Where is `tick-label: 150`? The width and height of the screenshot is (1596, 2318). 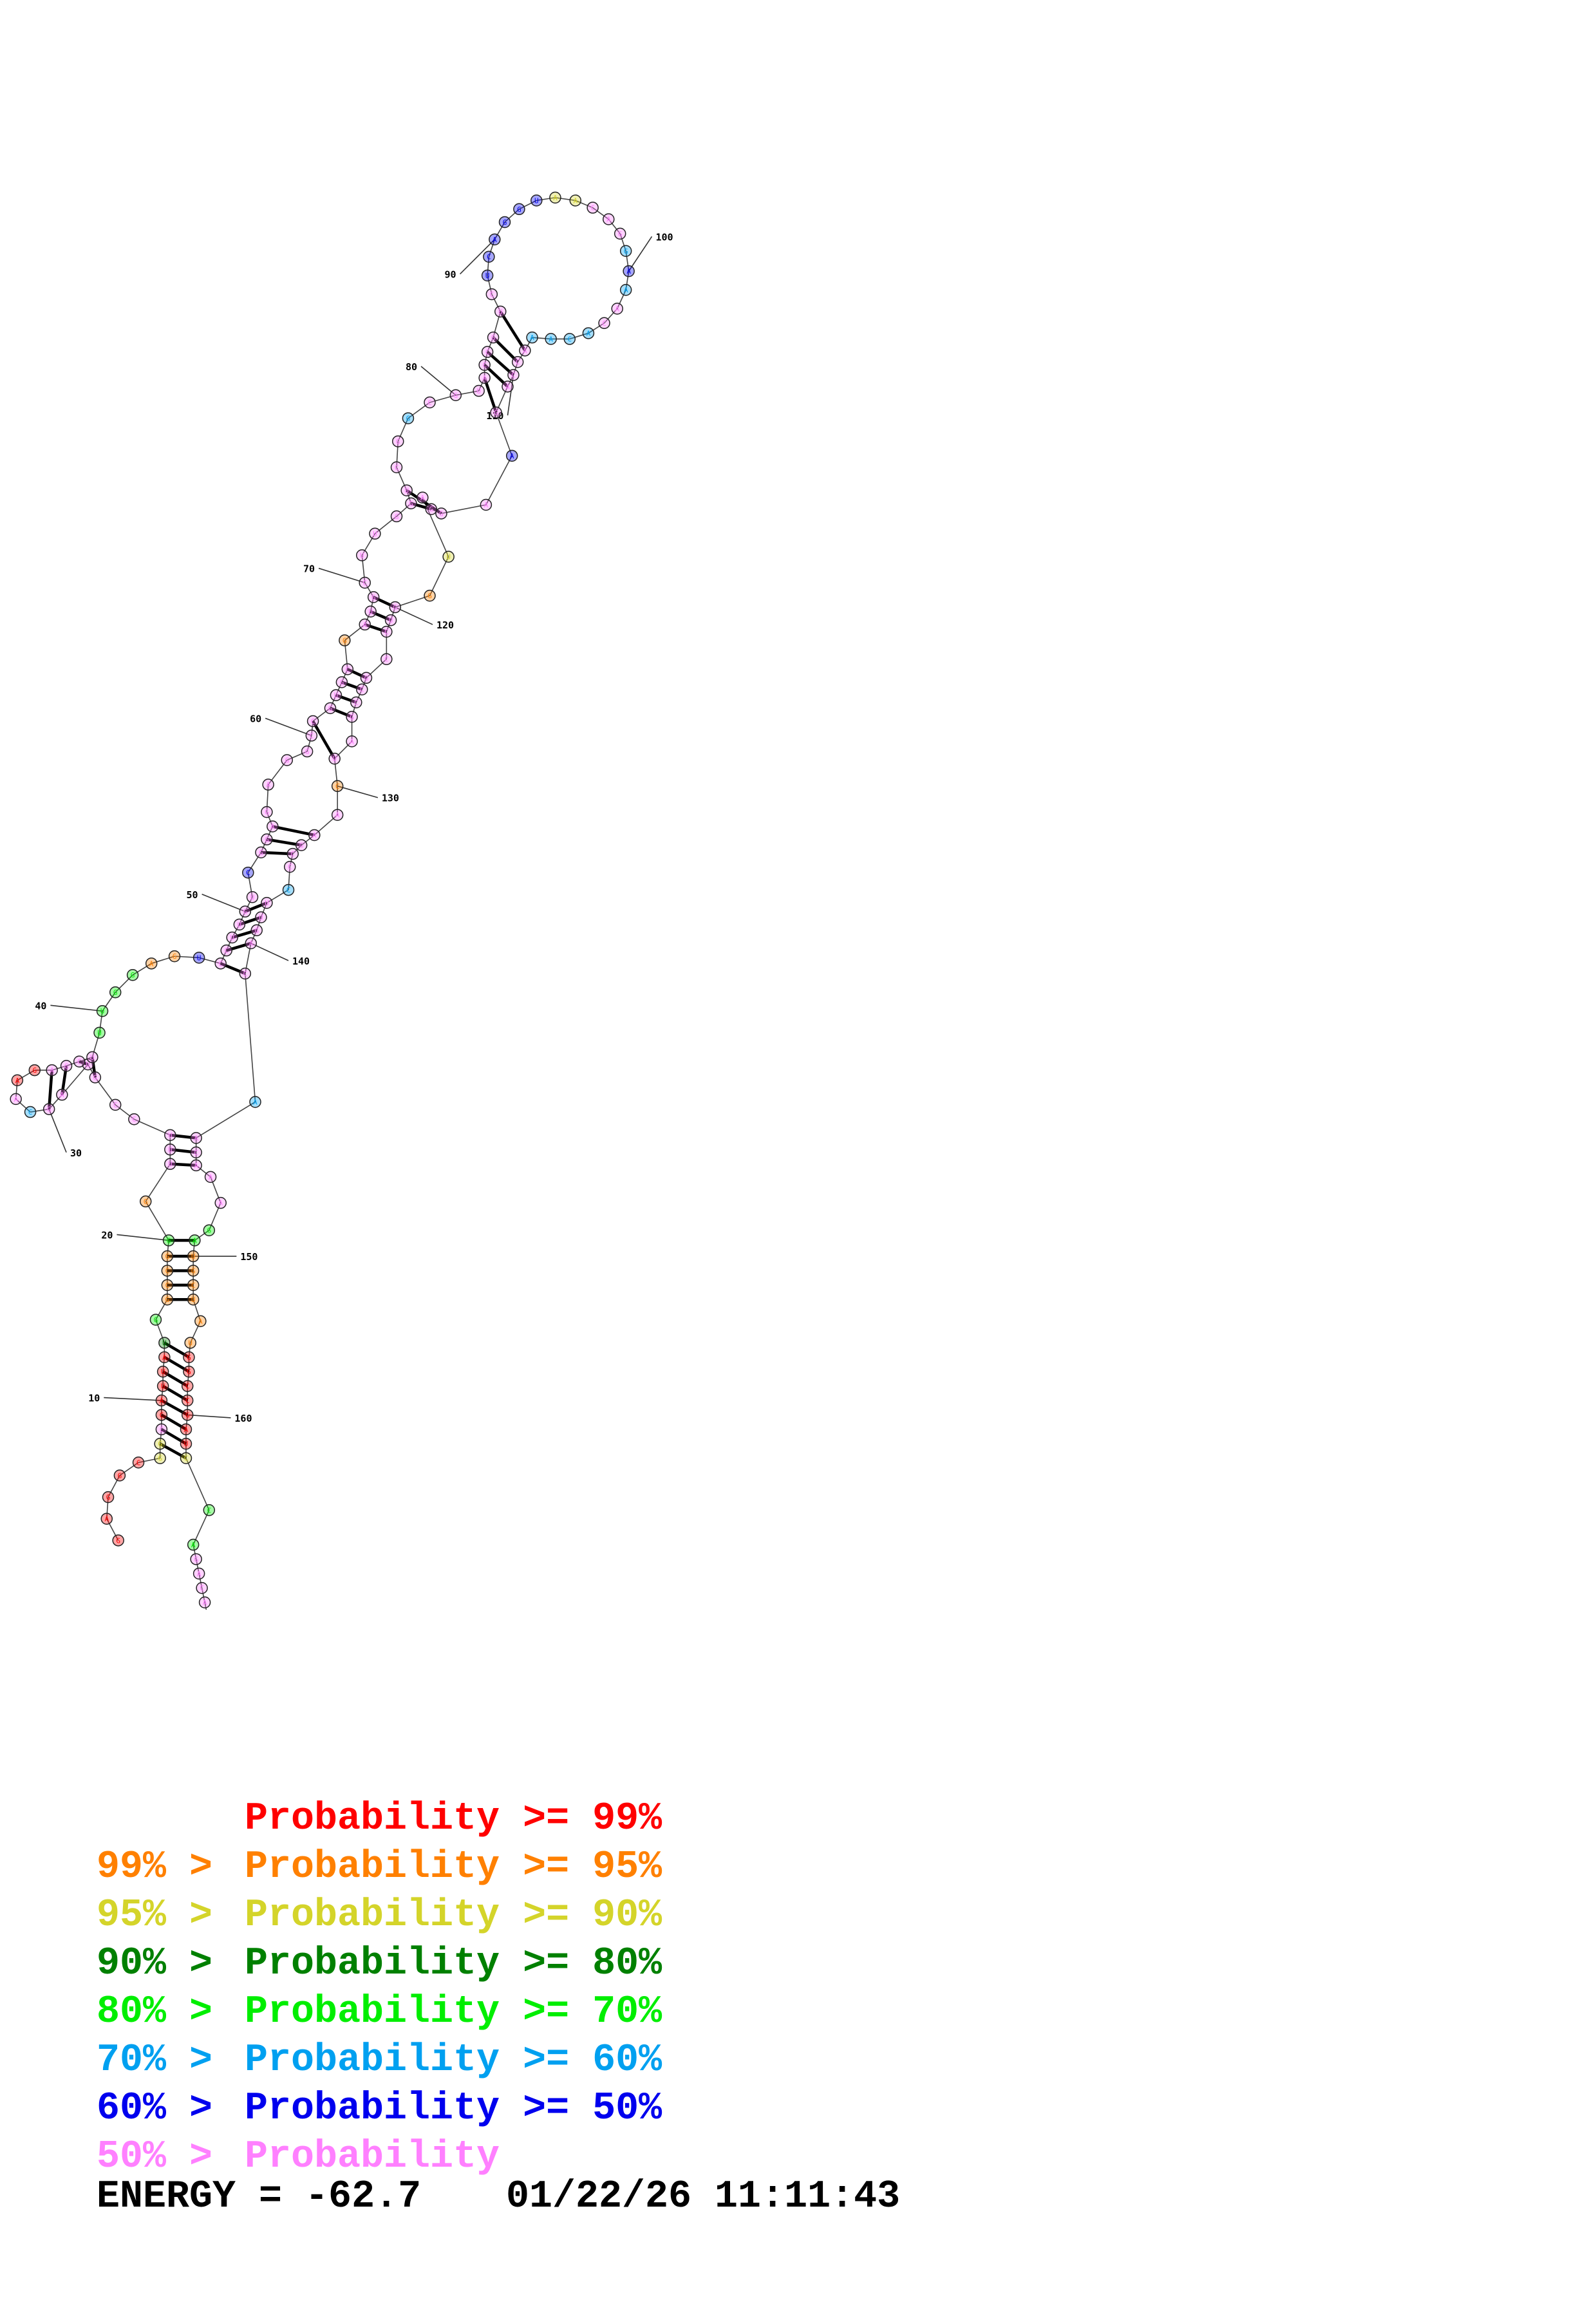
tick-label: 150 is located at coordinates (249, 1257).